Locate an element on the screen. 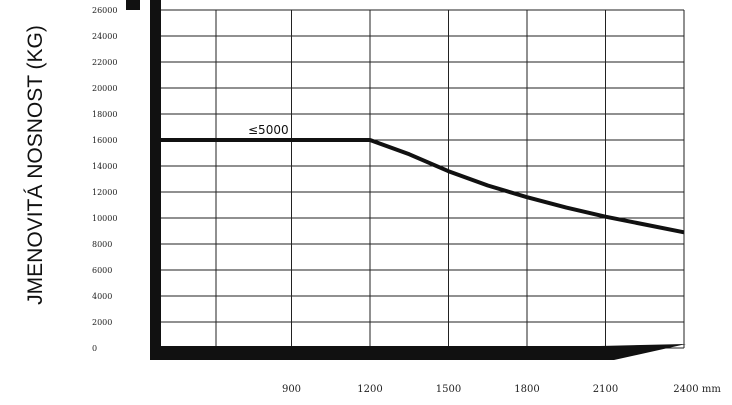 The image size is (732, 405). x-tick-label: 1800 is located at coordinates (526, 389).